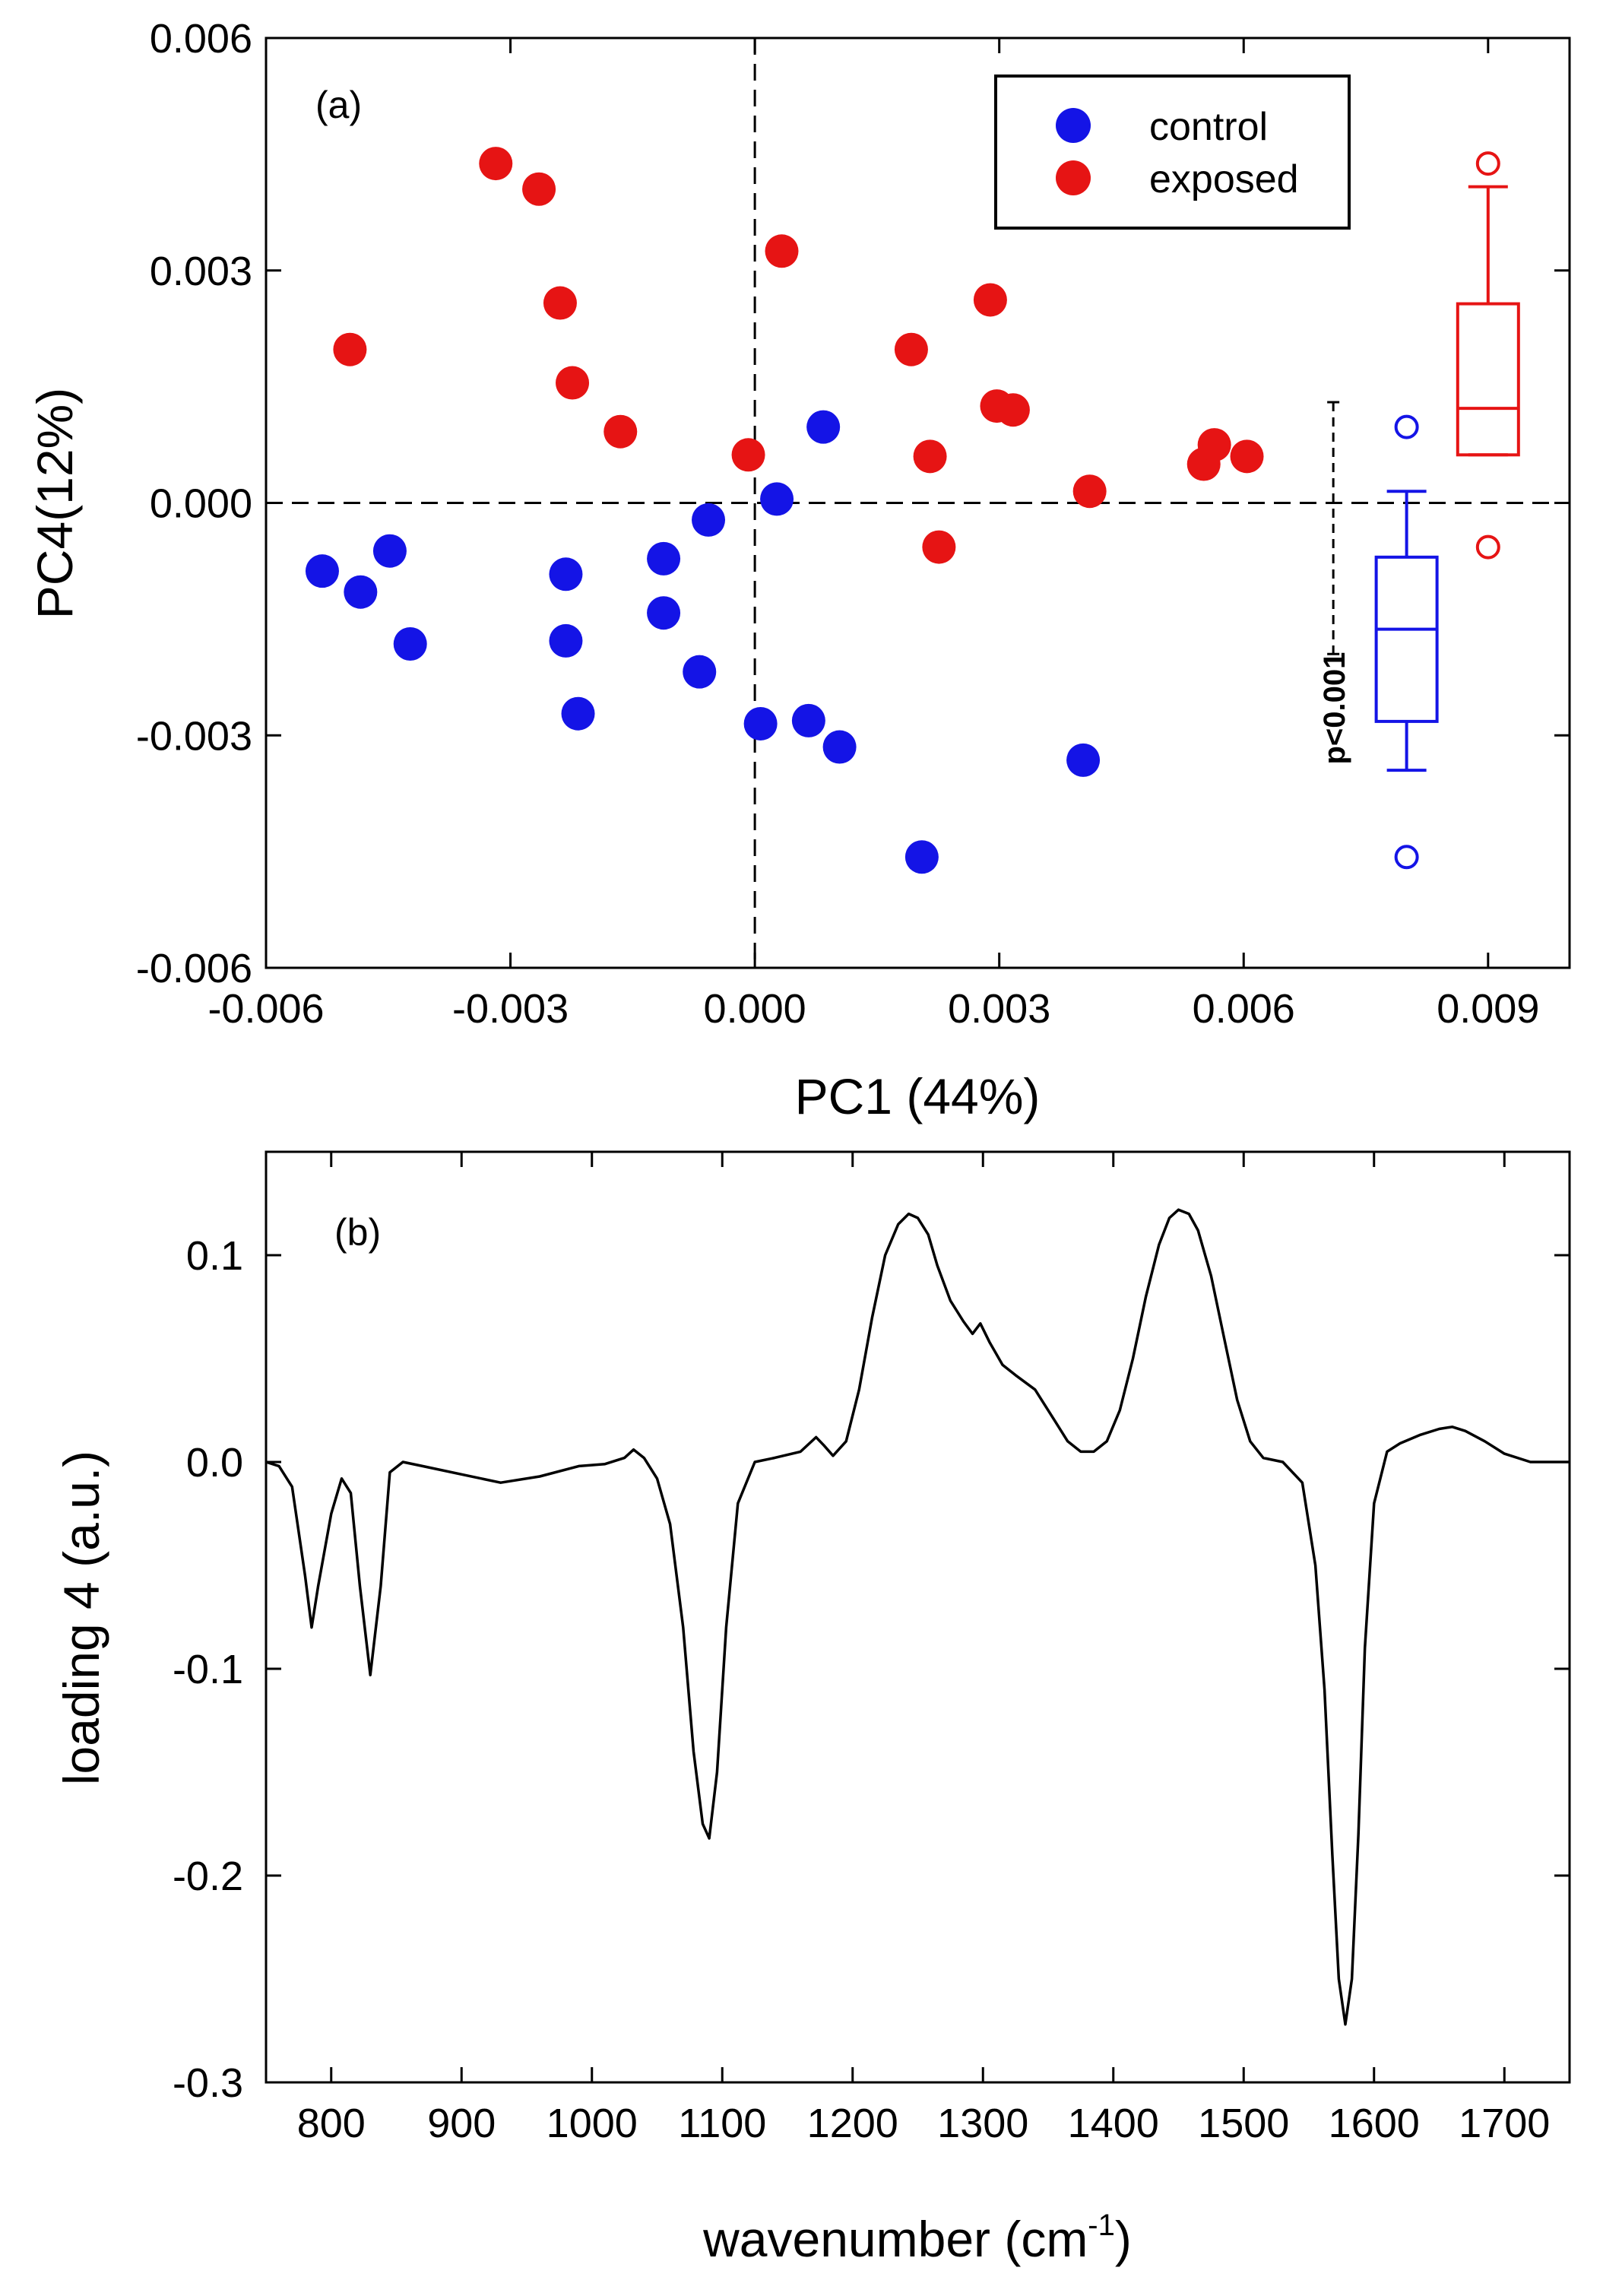  Describe the element at coordinates (1101, 2225) in the screenshot. I see `panel-b-x-axis-title-superscript: -1` at that location.